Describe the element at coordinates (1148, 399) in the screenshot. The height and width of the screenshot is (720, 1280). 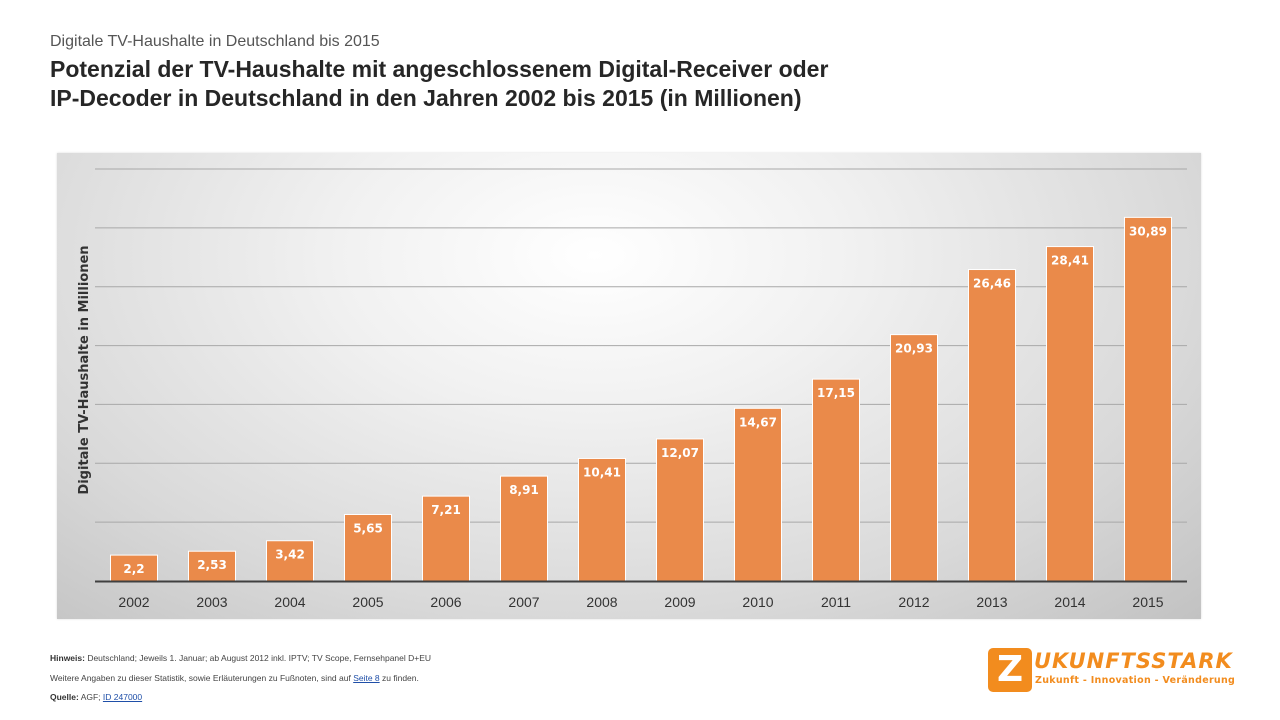
I see `bar-2015` at that location.